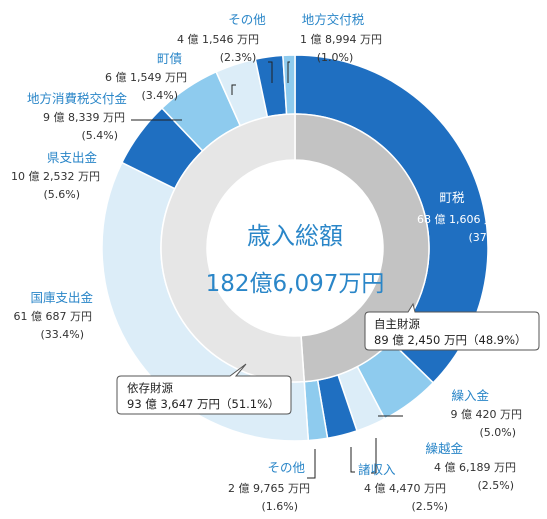 This screenshot has height=519, width=547. Describe the element at coordinates (335, 57) in the screenshot. I see `slice-pct-koufuzei: (1.0%)` at that location.